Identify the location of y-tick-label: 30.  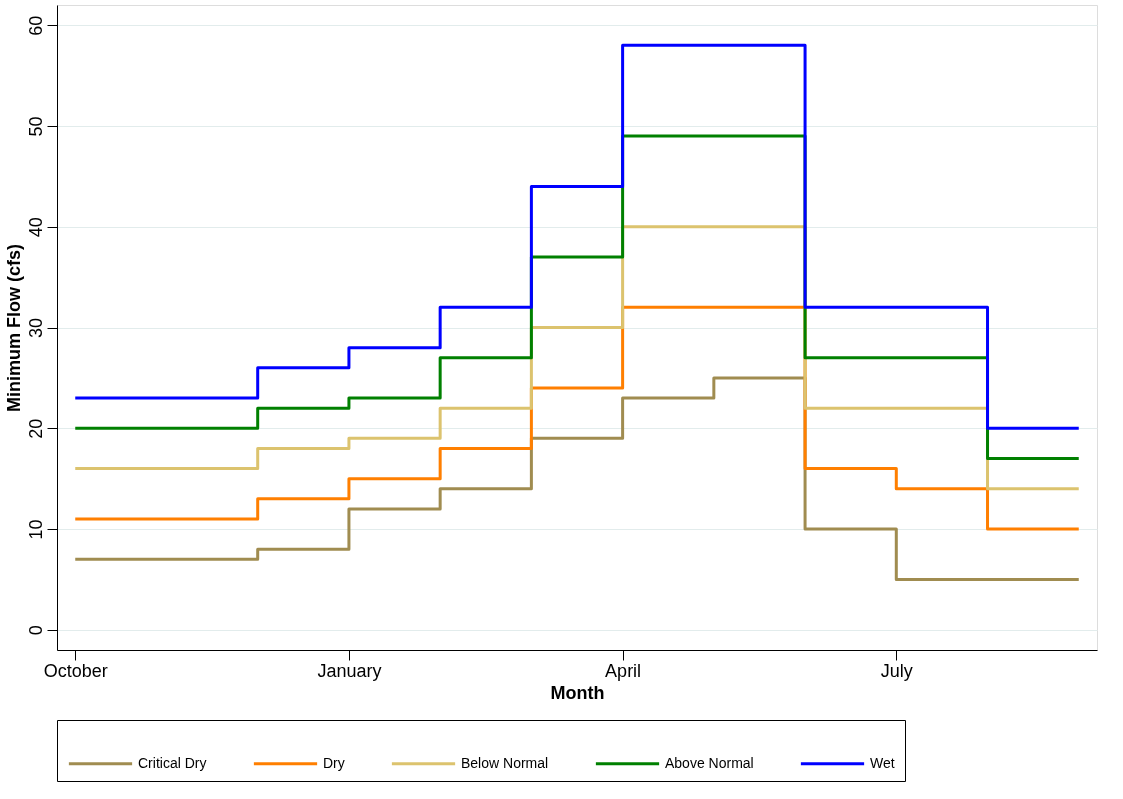
(35, 328).